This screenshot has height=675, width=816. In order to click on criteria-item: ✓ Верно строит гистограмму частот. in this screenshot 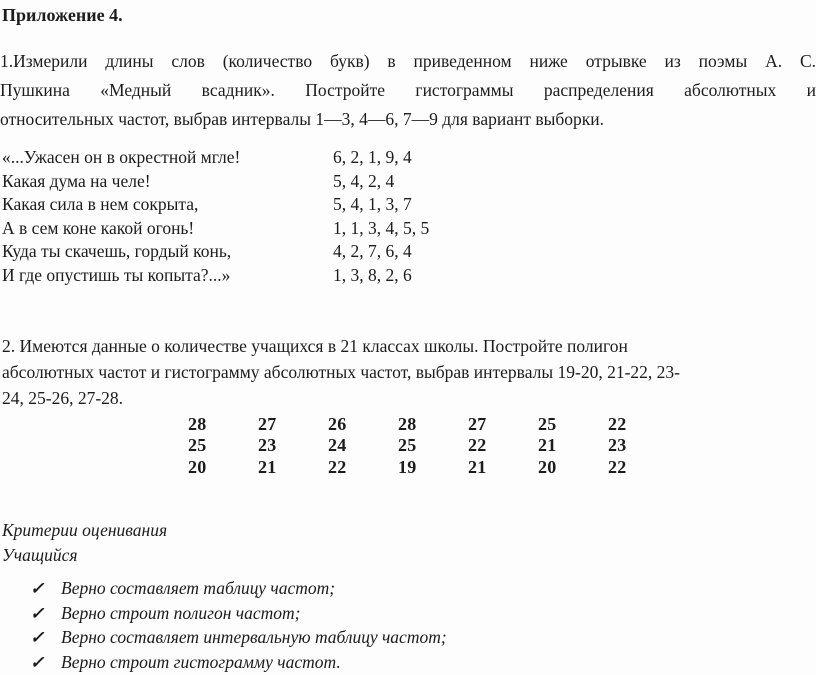, I will do `click(409, 662)`.